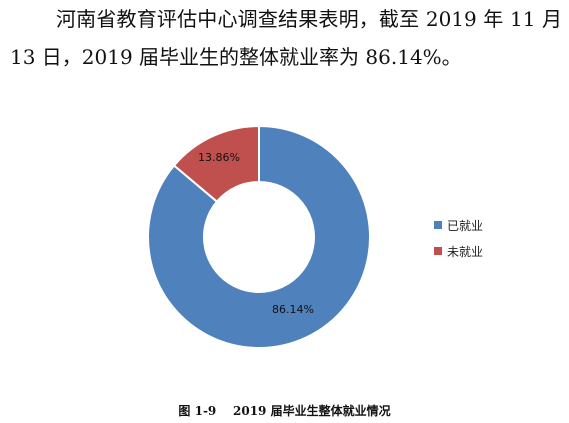 Image resolution: width=569 pixels, height=423 pixels. I want to click on figure-caption: 图 1-9 2019 届毕业生整体就业情况, so click(284, 411).